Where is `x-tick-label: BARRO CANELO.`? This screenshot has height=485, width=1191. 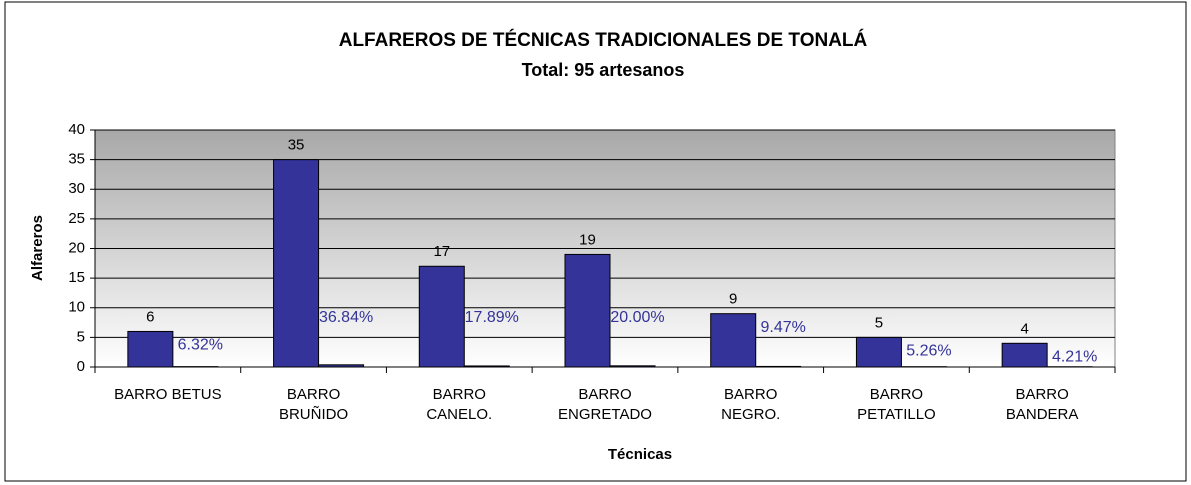 x-tick-label: BARRO CANELO. is located at coordinates (459, 404).